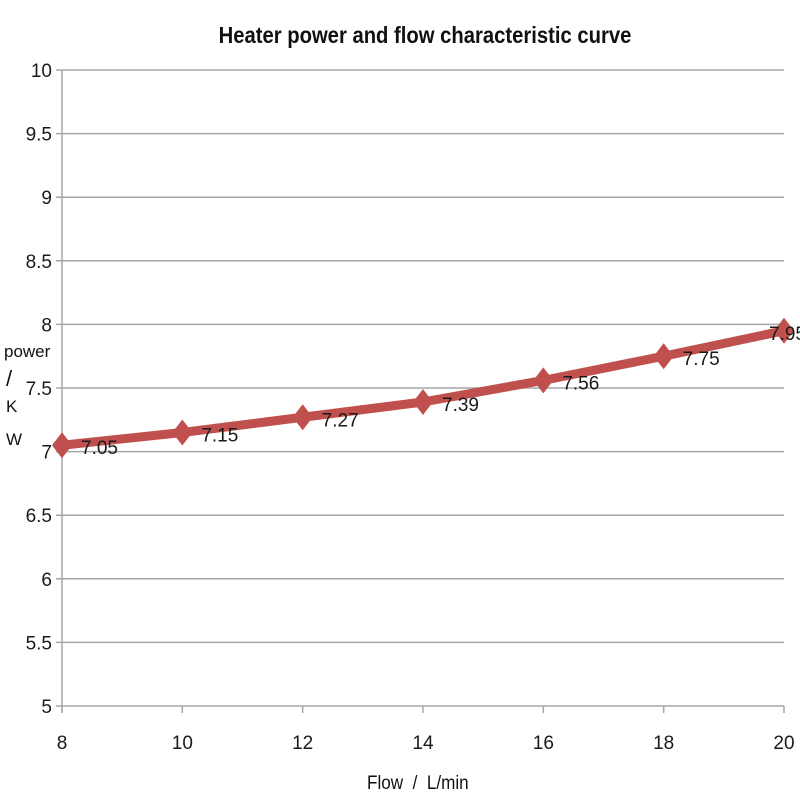  What do you see at coordinates (39, 262) in the screenshot?
I see `y-tick-label: 8.5` at bounding box center [39, 262].